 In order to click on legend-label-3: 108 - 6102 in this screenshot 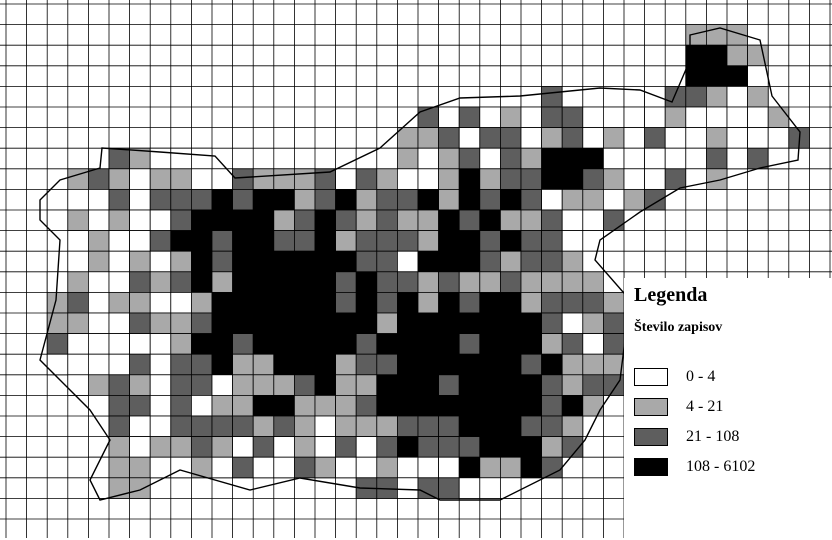, I will do `click(721, 466)`.